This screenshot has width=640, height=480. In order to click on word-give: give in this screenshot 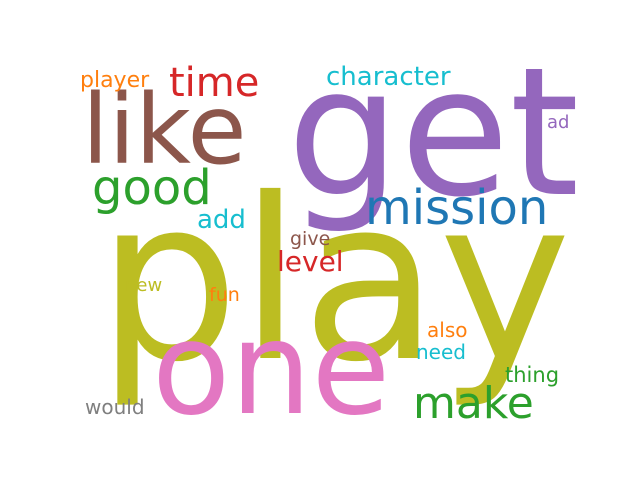, I will do `click(310, 239)`.